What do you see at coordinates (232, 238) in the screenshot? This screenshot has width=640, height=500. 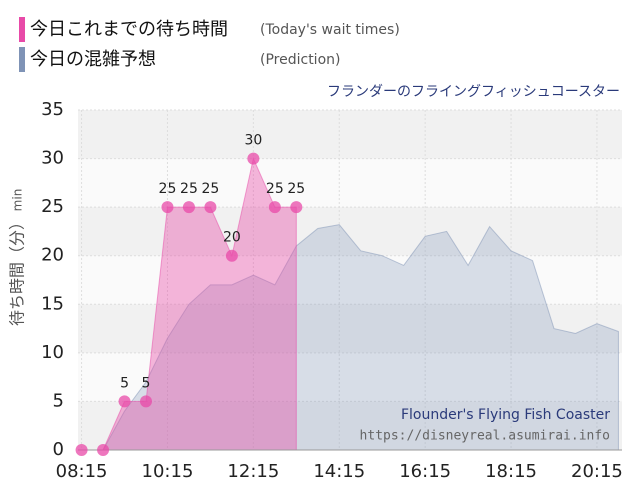 I see `data-label: 20` at bounding box center [232, 238].